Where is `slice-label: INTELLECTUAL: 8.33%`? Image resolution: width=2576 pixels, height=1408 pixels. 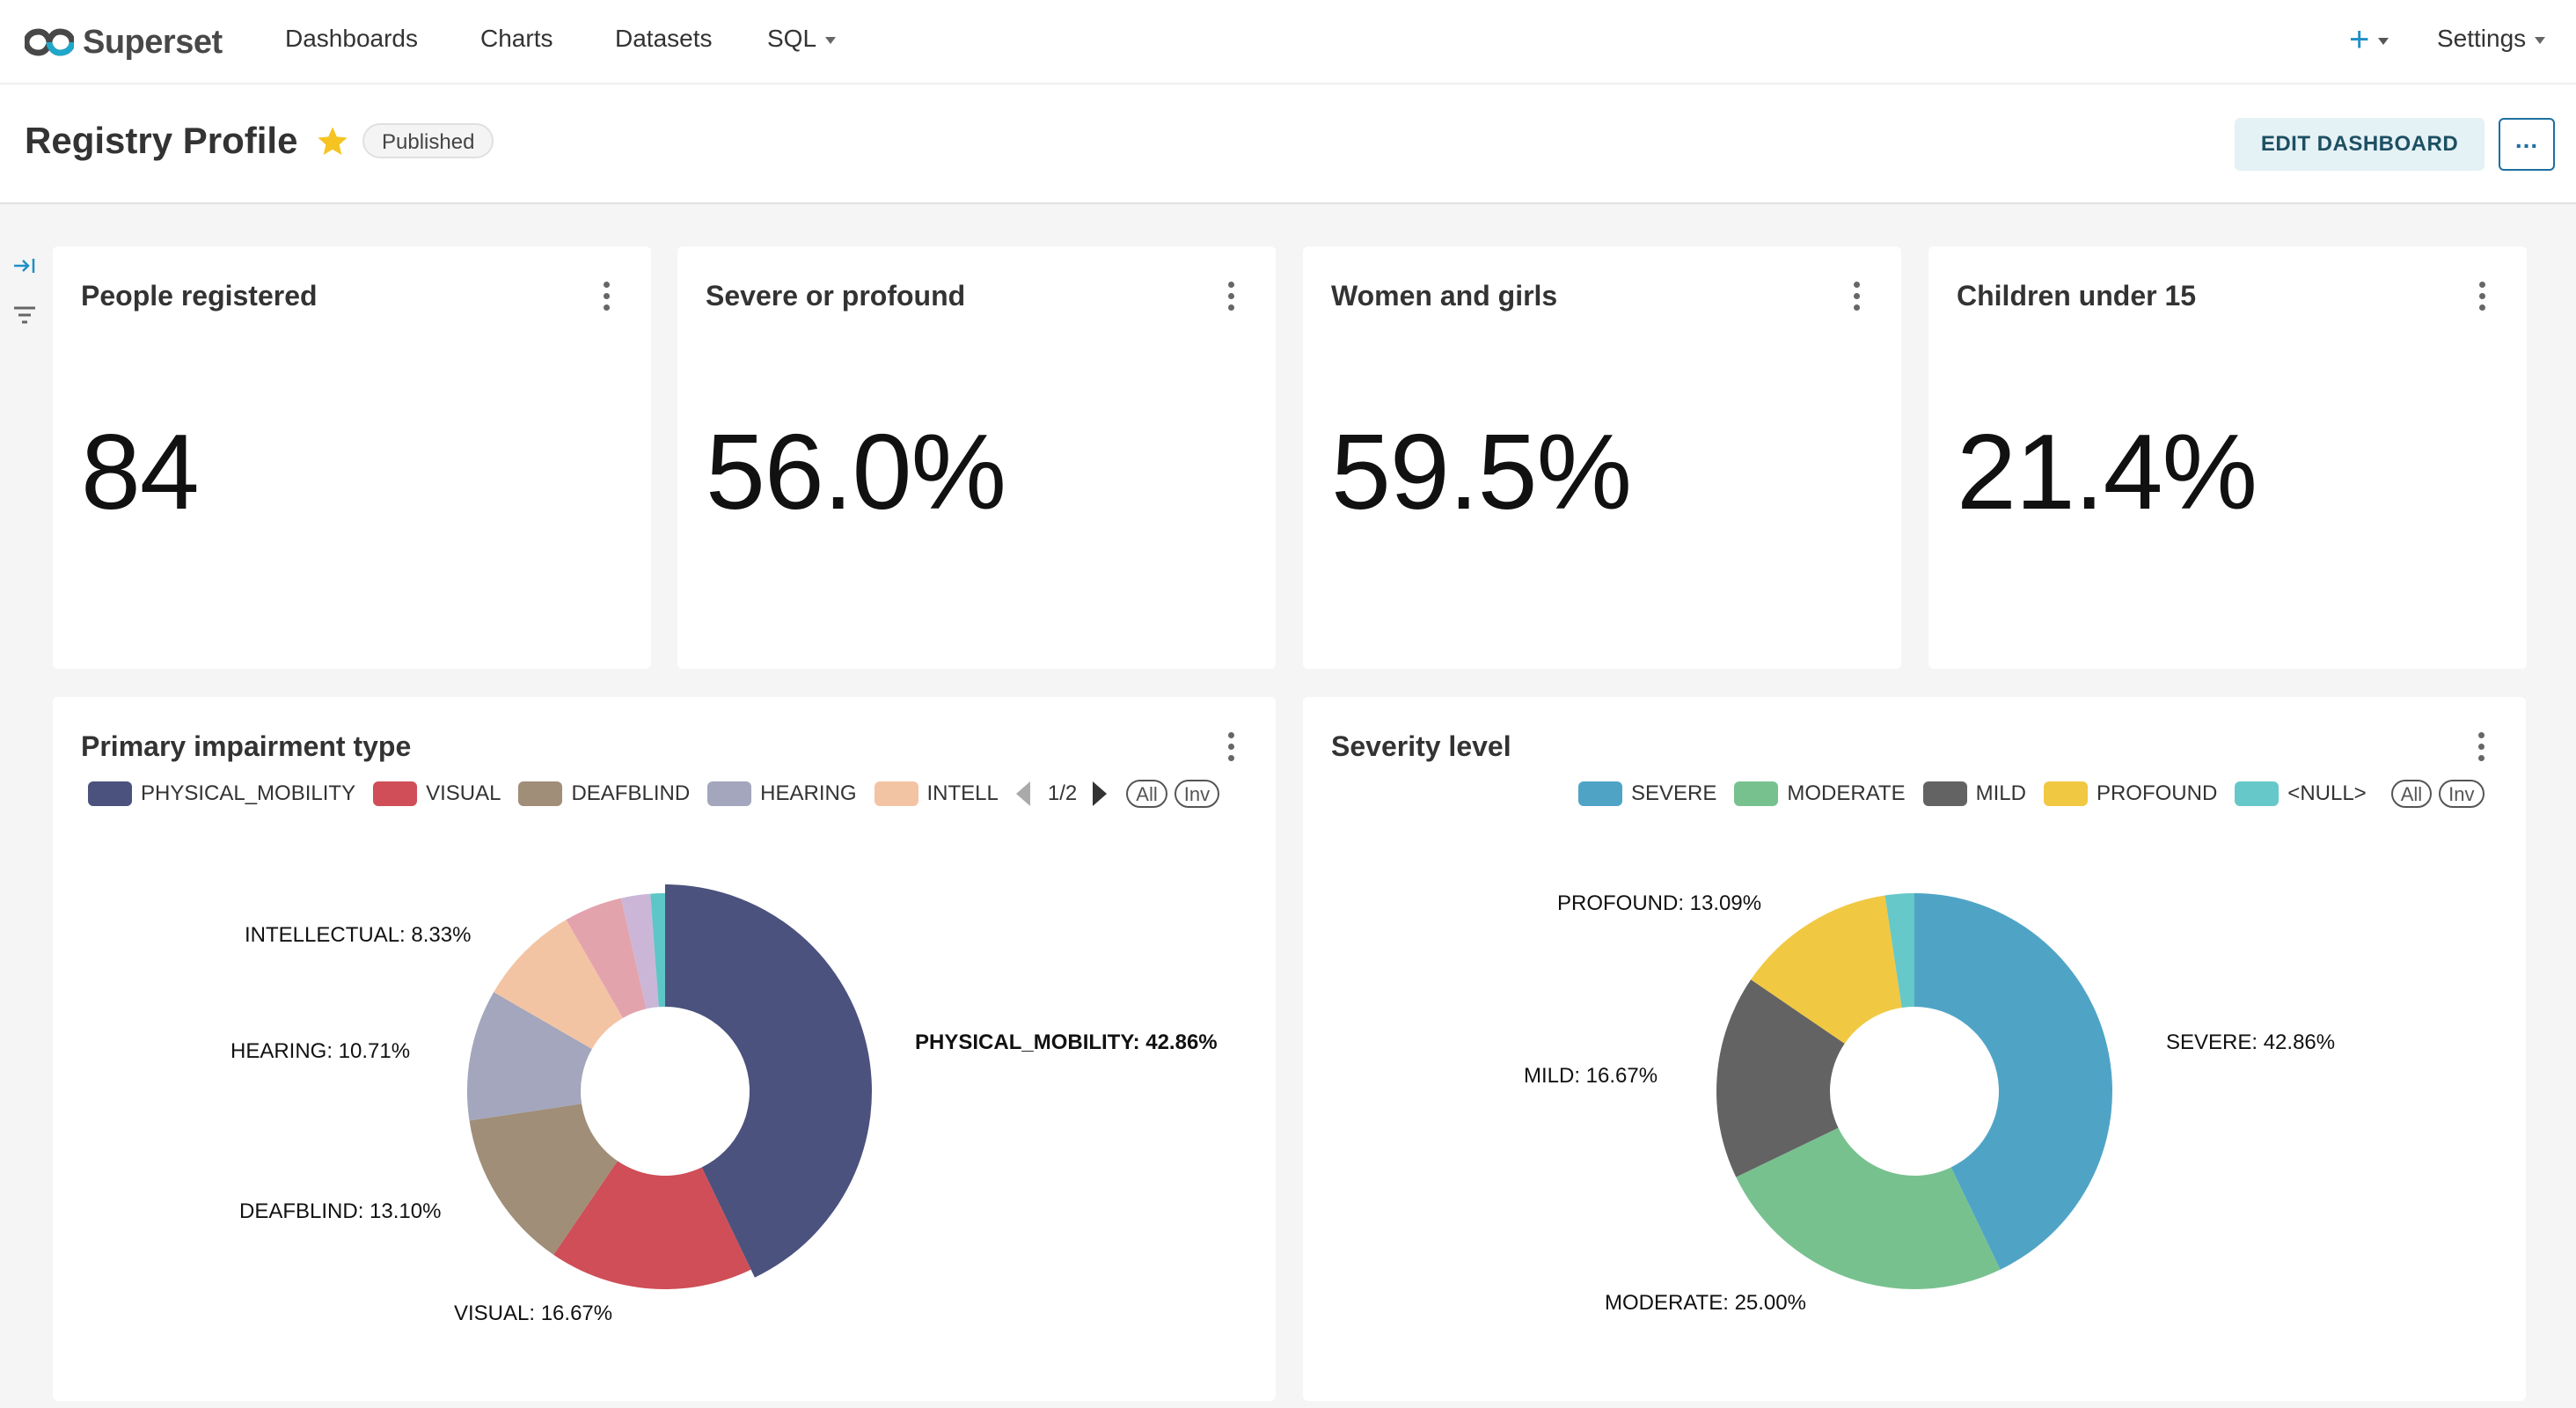 slice-label: INTELLECTUAL: 8.33% is located at coordinates (358, 935).